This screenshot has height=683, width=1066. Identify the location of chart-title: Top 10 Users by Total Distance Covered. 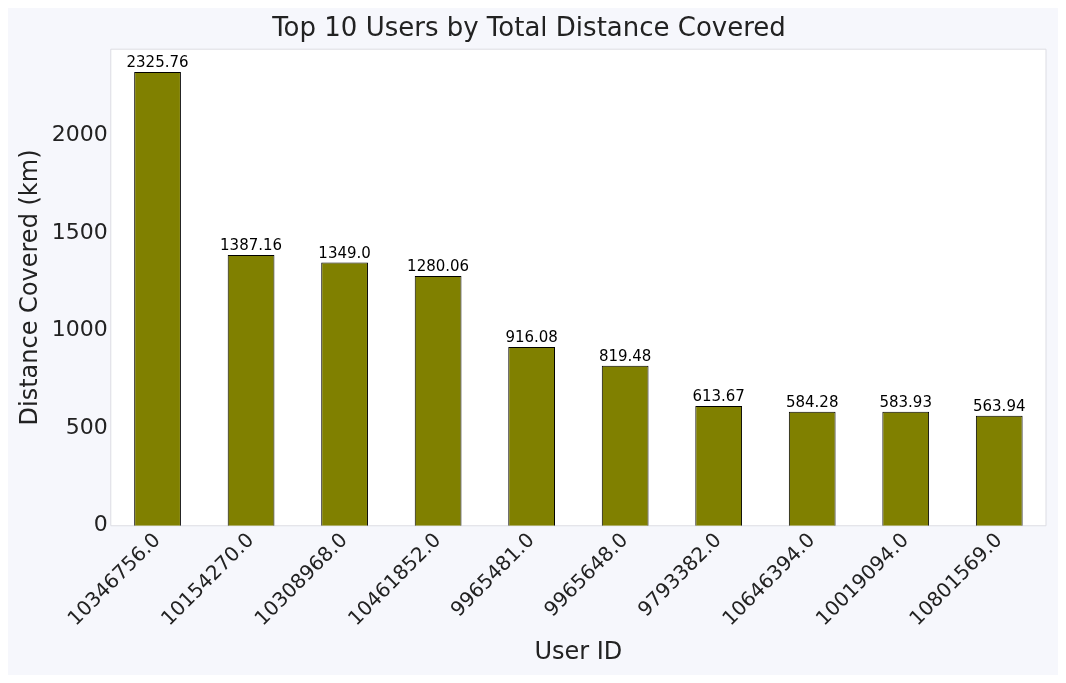
(528, 27).